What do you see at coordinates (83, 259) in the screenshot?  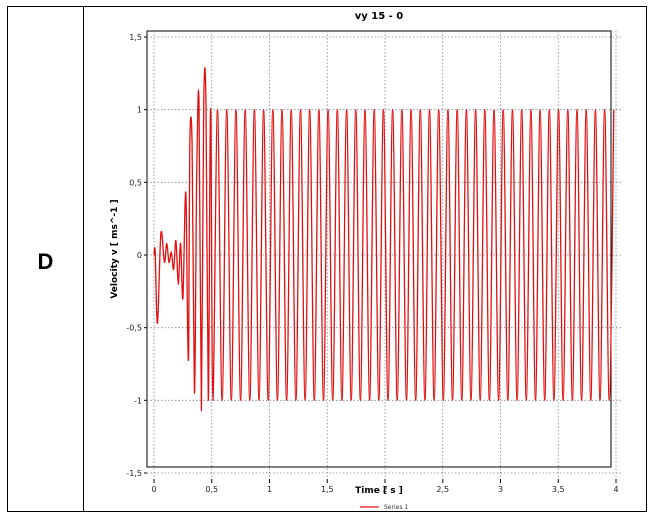 I see `panel-divider` at bounding box center [83, 259].